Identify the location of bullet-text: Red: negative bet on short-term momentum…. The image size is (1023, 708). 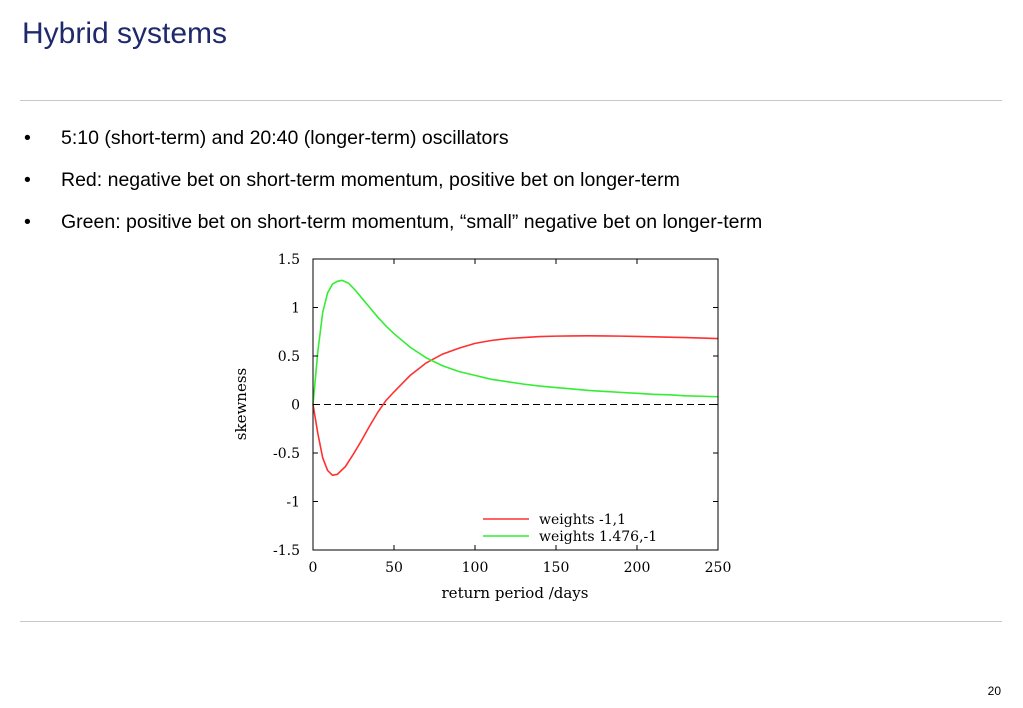
(370, 180).